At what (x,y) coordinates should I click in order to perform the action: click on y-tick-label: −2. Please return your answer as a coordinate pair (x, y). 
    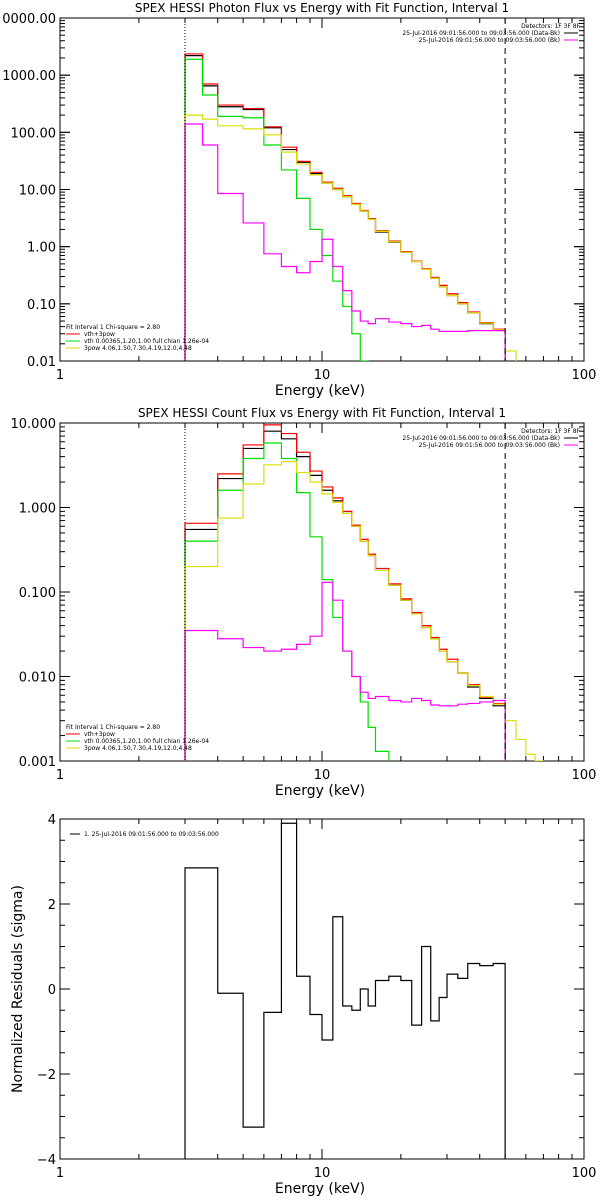
    Looking at the image, I should click on (46, 1075).